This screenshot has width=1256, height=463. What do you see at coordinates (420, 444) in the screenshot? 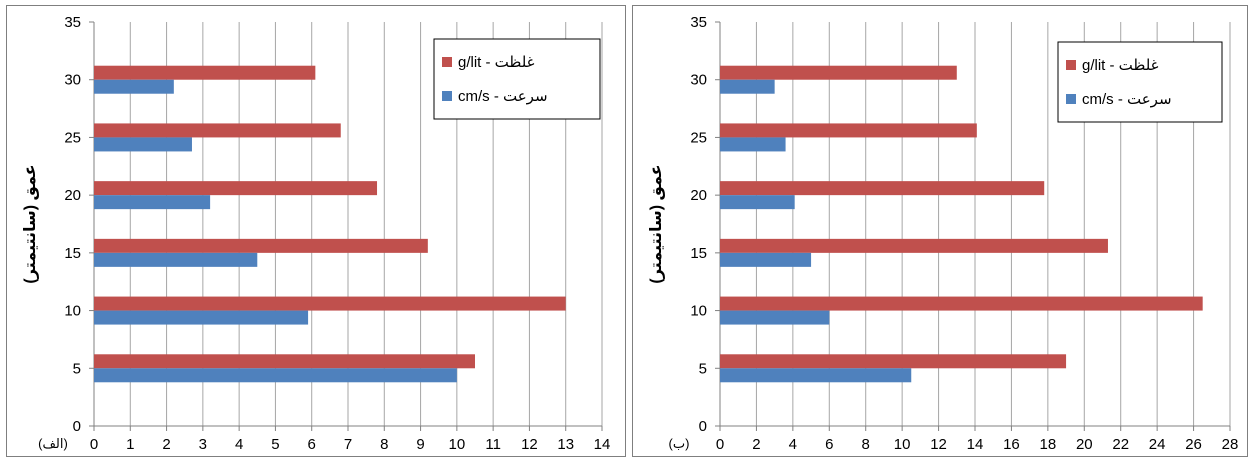
I see `x-tick-label: 9` at bounding box center [420, 444].